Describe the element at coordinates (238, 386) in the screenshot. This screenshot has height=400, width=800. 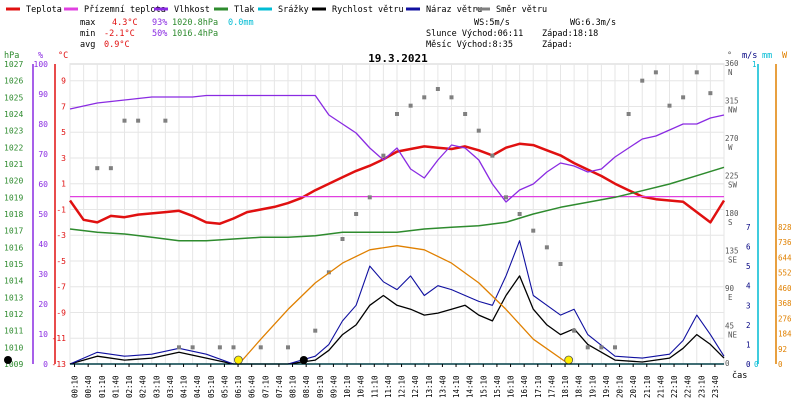
I see `x-tick-label: 06:10` at that location.